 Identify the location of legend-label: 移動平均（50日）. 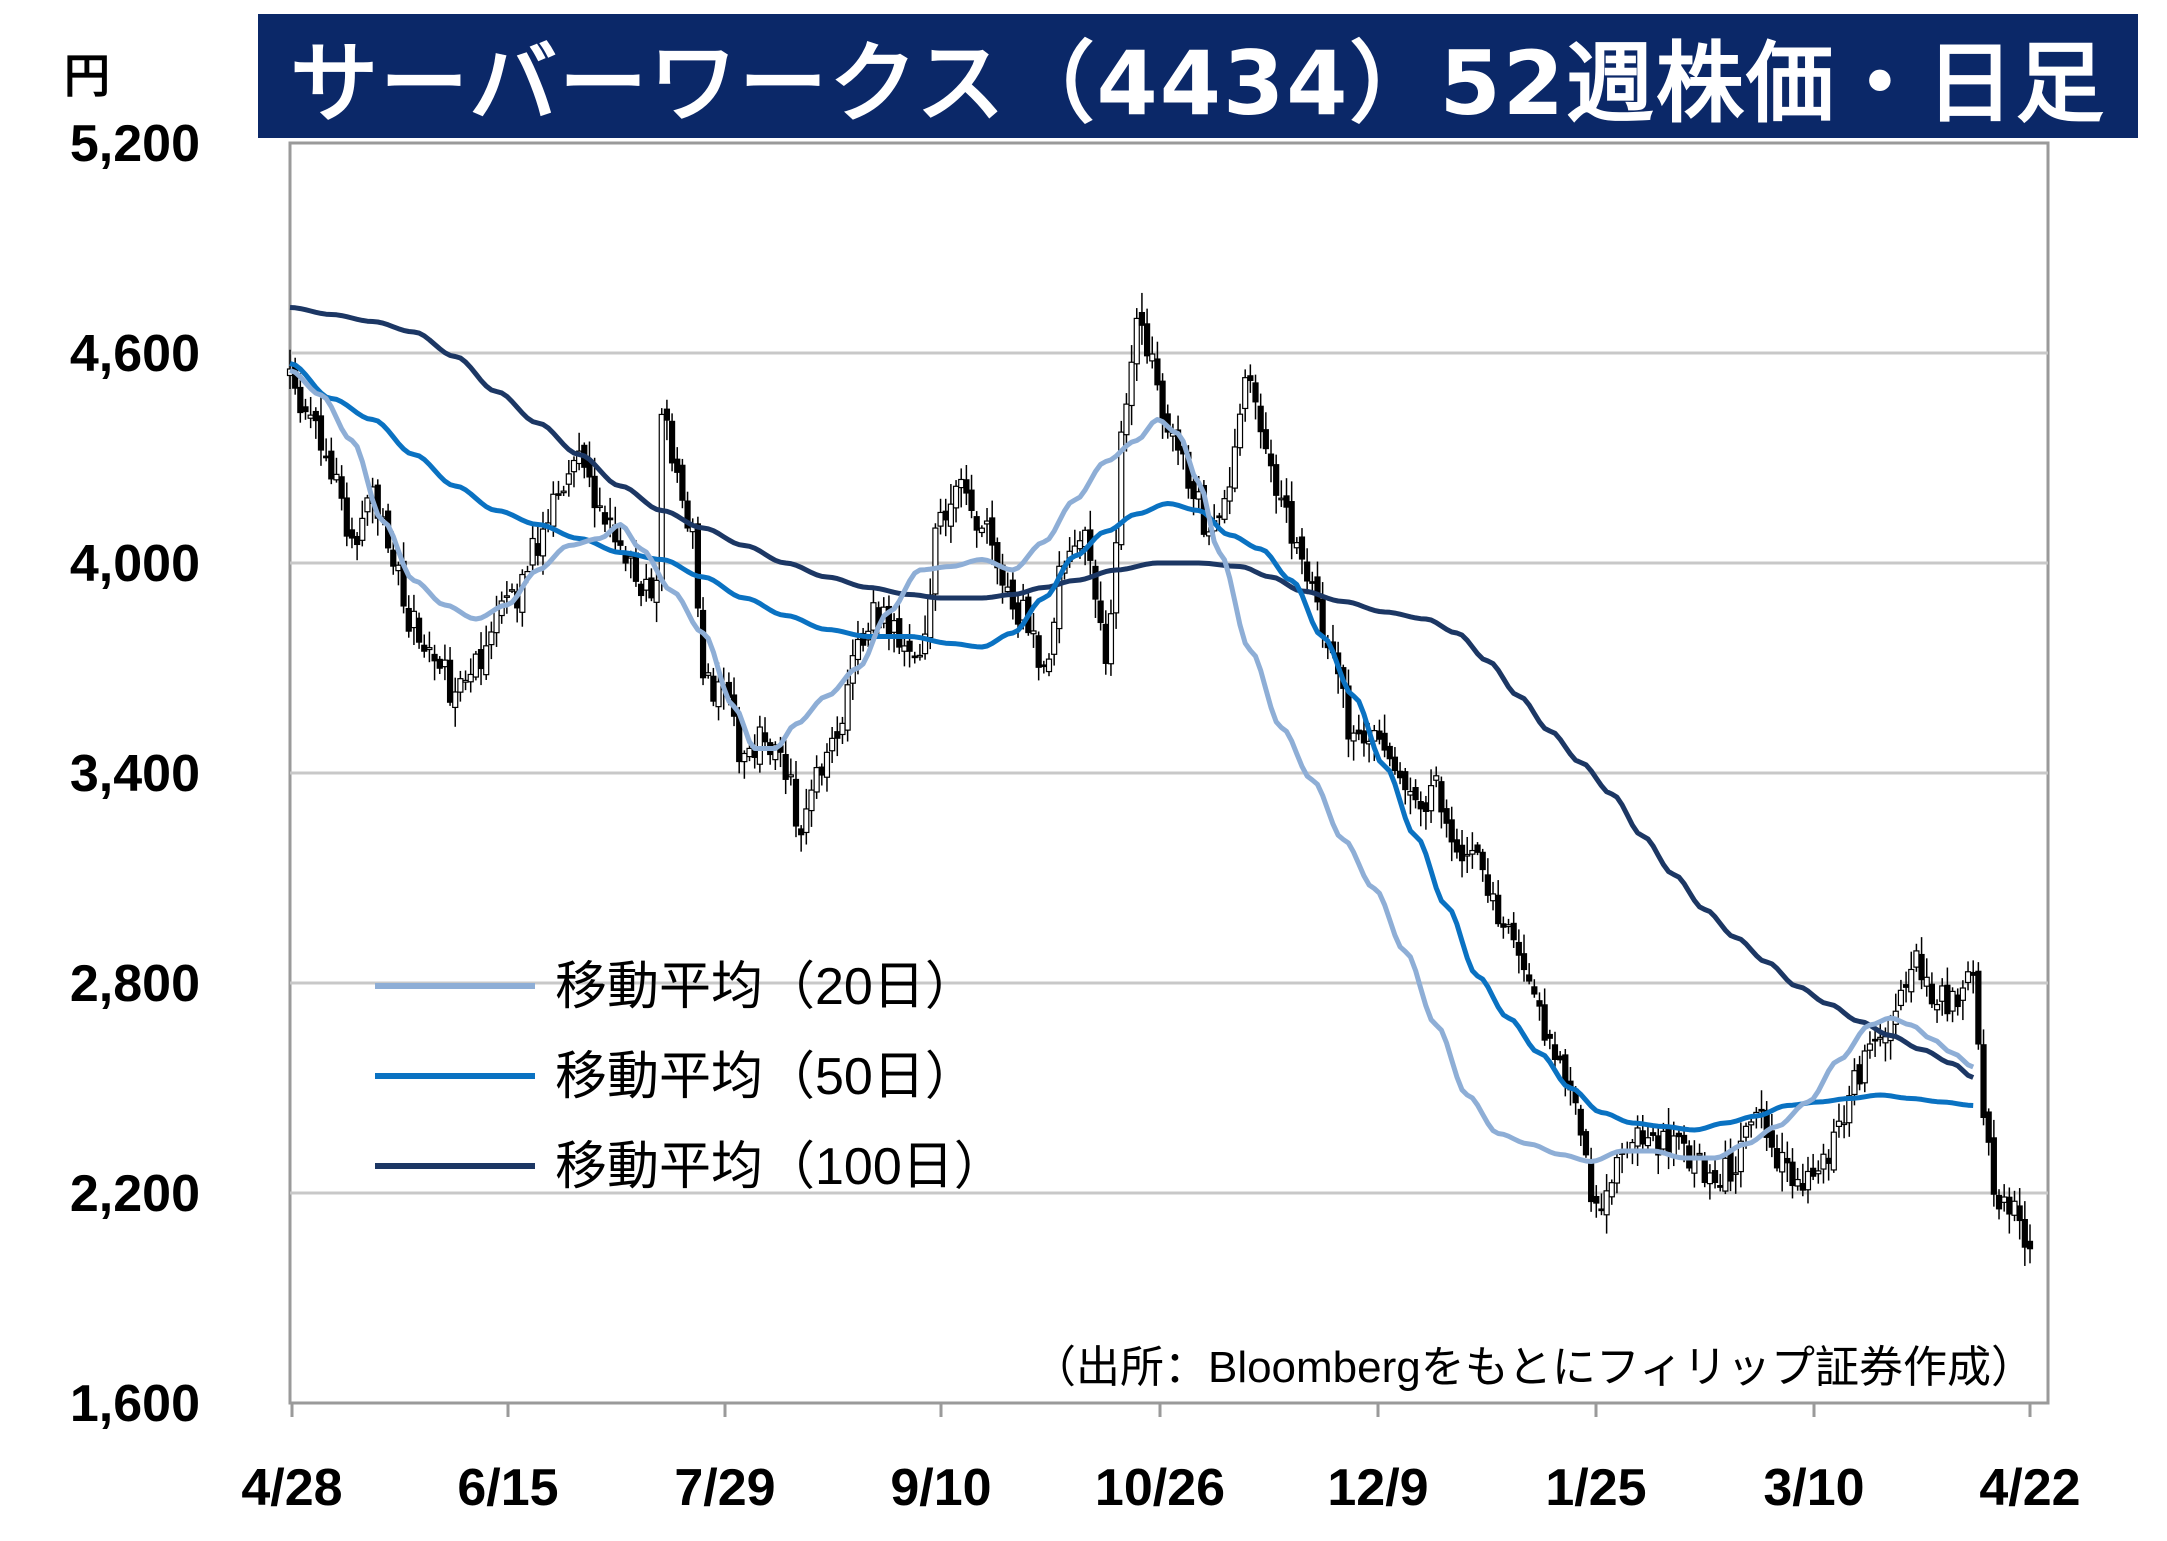
(766, 1077).